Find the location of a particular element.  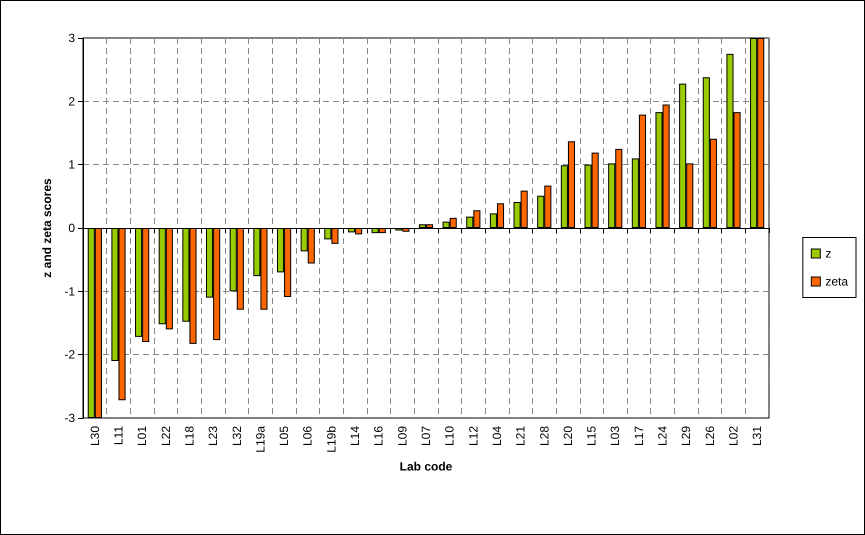

x-tick-label: L28 is located at coordinates (544, 436).